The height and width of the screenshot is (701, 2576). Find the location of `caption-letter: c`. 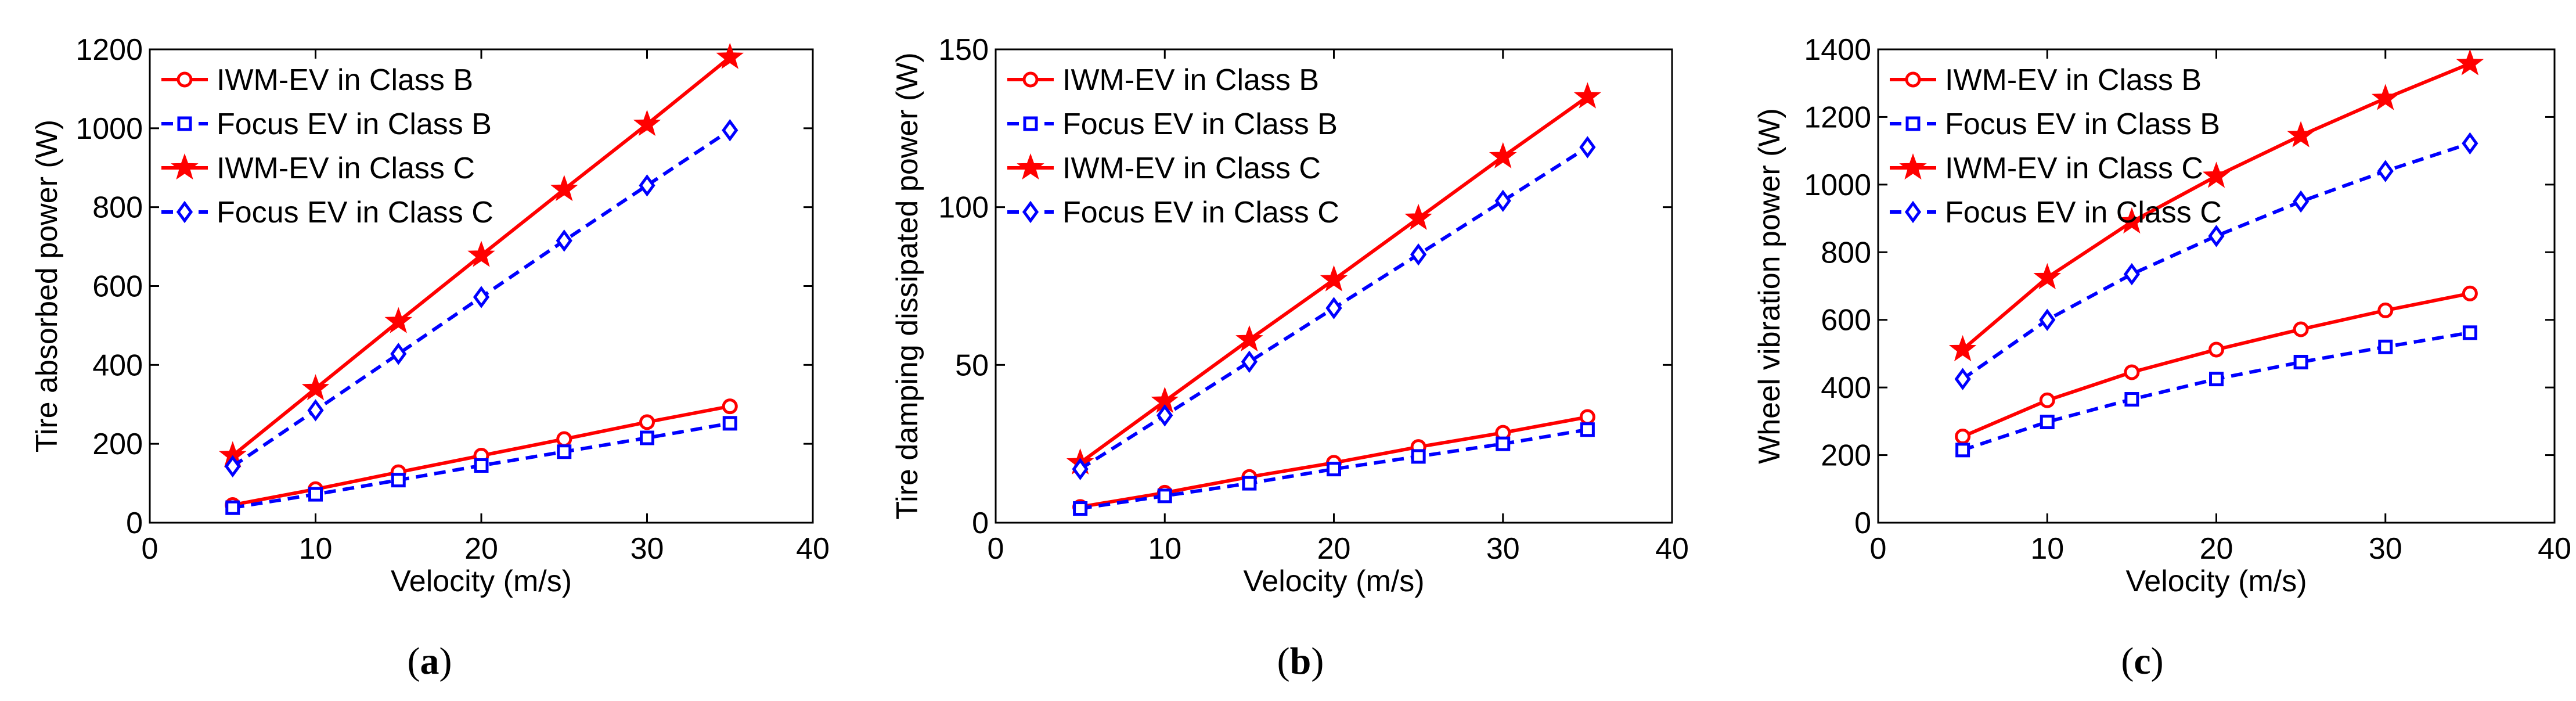

caption-letter: c is located at coordinates (2142, 661).